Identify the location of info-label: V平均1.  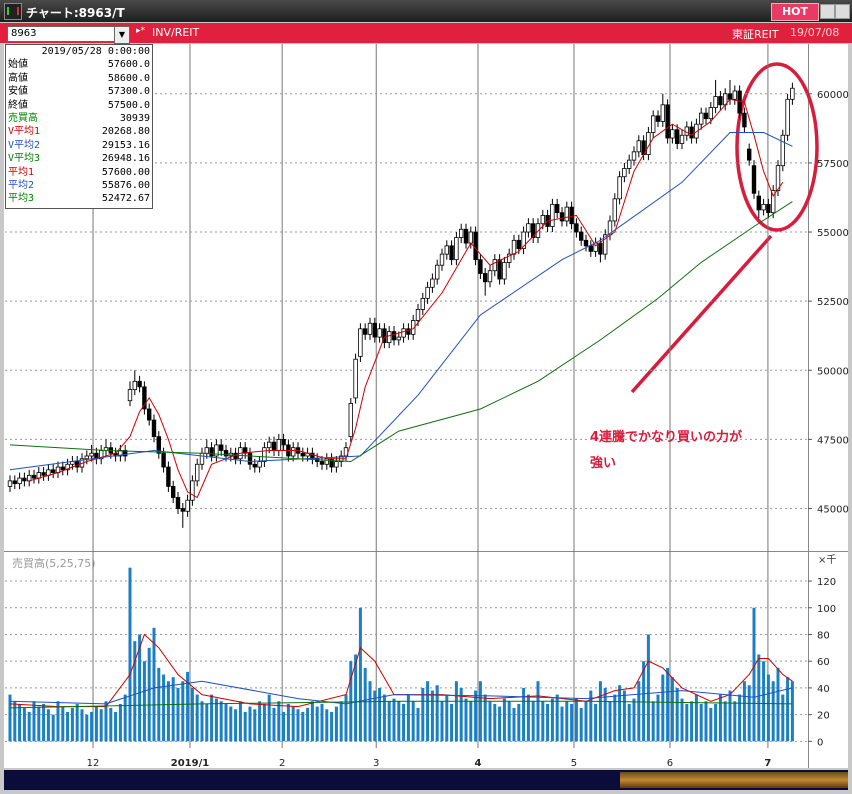
(24, 132).